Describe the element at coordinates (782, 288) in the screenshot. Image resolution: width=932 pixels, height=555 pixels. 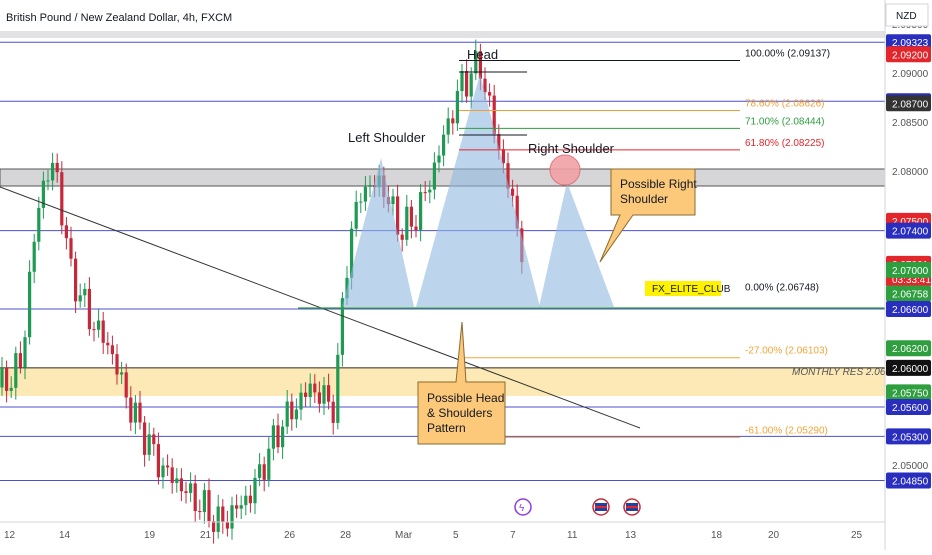
I see `fib-label-4: 0.00% (2.06748)` at that location.